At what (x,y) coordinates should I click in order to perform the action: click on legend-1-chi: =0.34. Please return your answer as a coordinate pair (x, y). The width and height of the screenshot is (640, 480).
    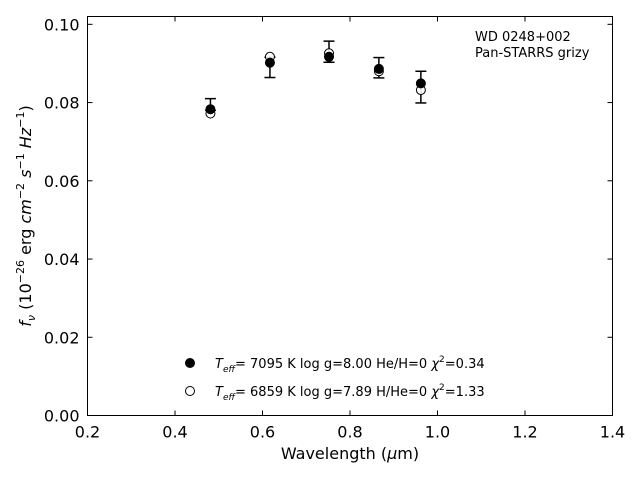
    Looking at the image, I should click on (465, 364).